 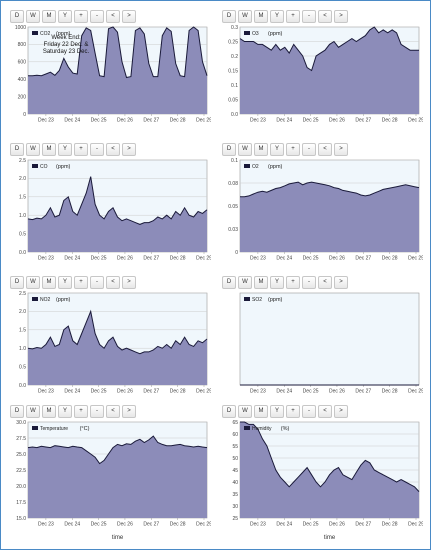 What do you see at coordinates (117, 200) in the screenshot?
I see `series-line-co` at bounding box center [117, 200].